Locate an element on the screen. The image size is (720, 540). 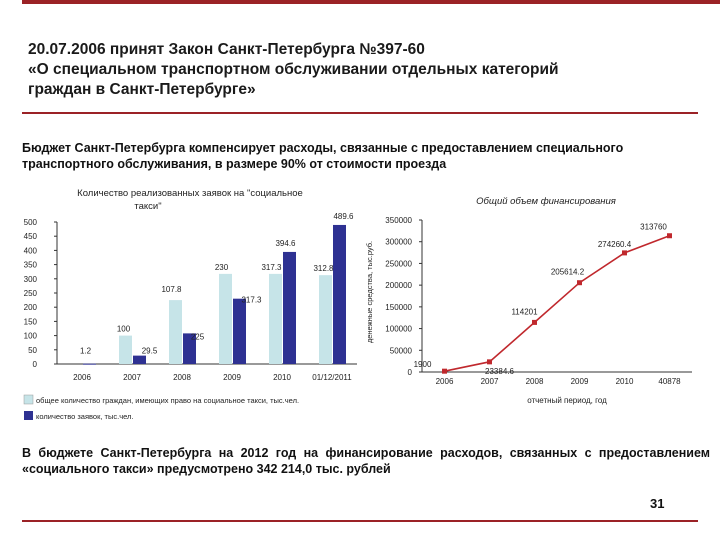
line-y-tick-label: 250000 is located at coordinates (398, 263).